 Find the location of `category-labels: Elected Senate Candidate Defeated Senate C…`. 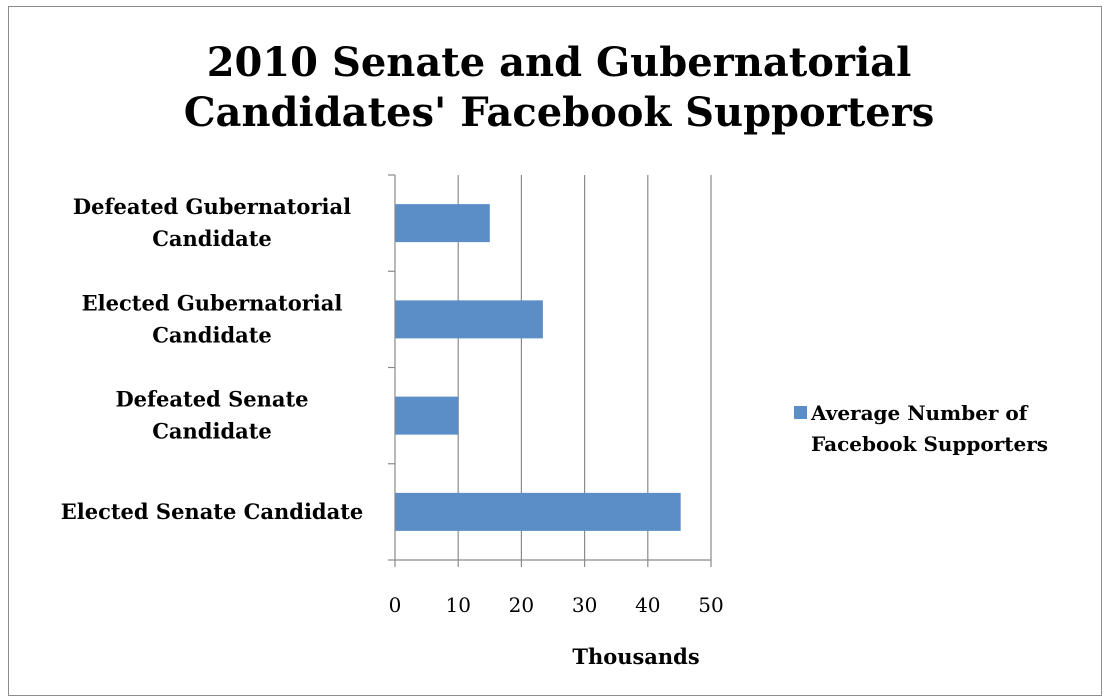

category-labels: Elected Senate Candidate Defeated Senate C… is located at coordinates (212, 359).